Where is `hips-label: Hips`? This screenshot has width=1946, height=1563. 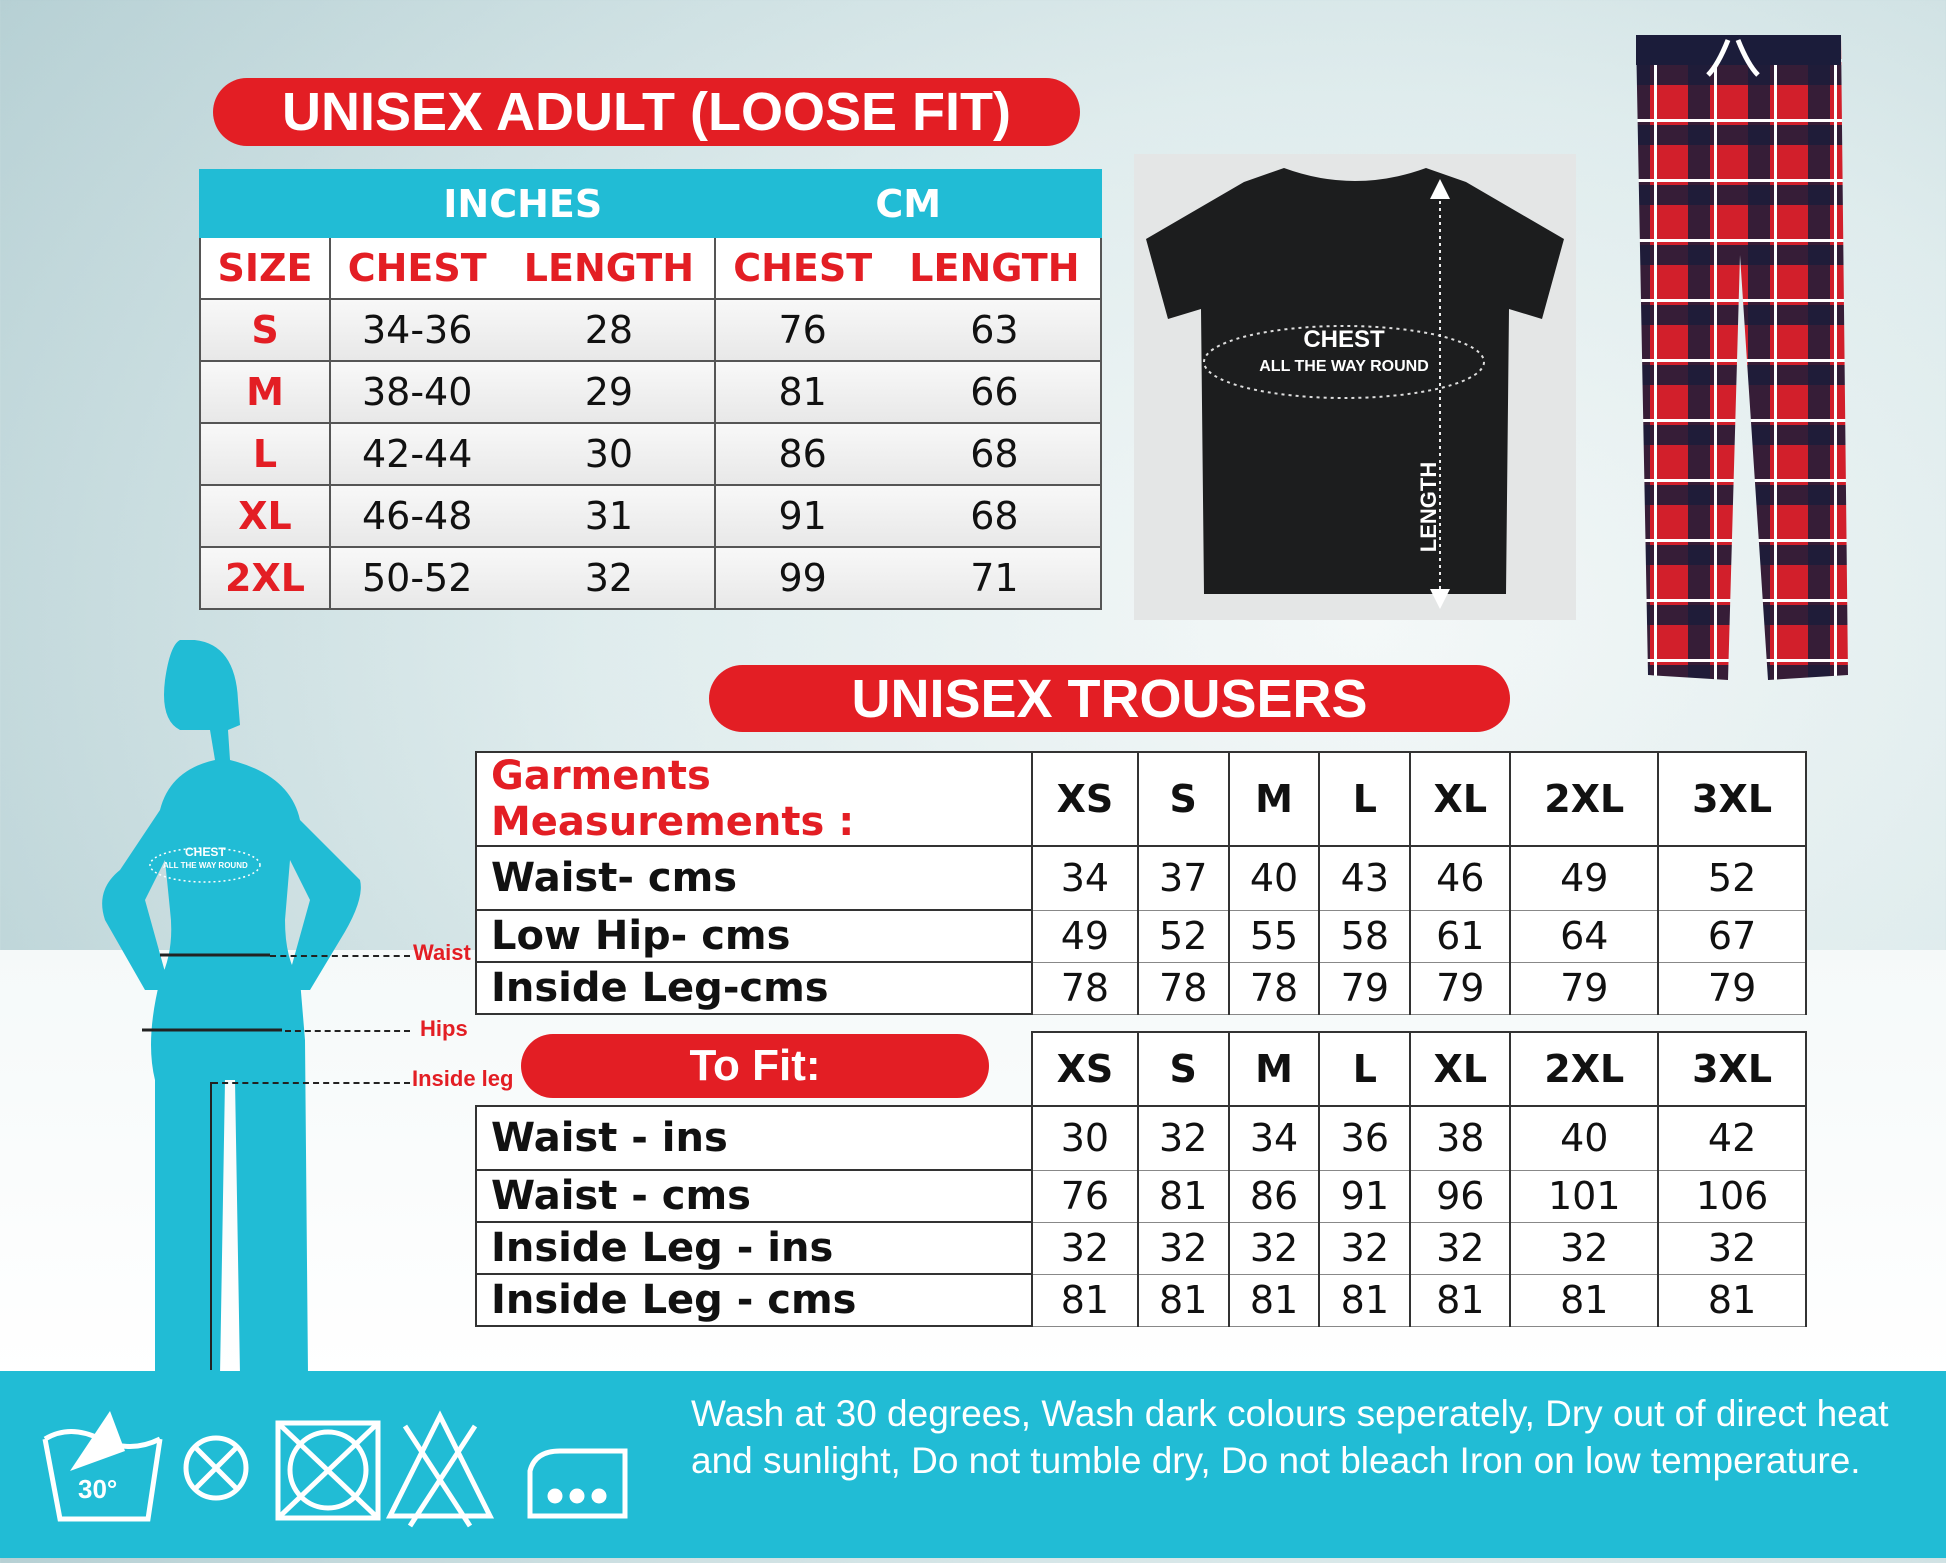 hips-label: Hips is located at coordinates (444, 1028).